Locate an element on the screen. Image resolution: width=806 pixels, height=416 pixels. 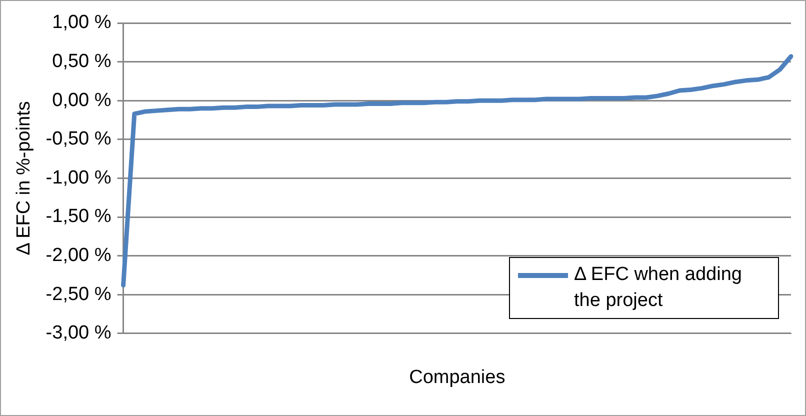
legend-label: Δ EFC when adding the project is located at coordinates (658, 288).